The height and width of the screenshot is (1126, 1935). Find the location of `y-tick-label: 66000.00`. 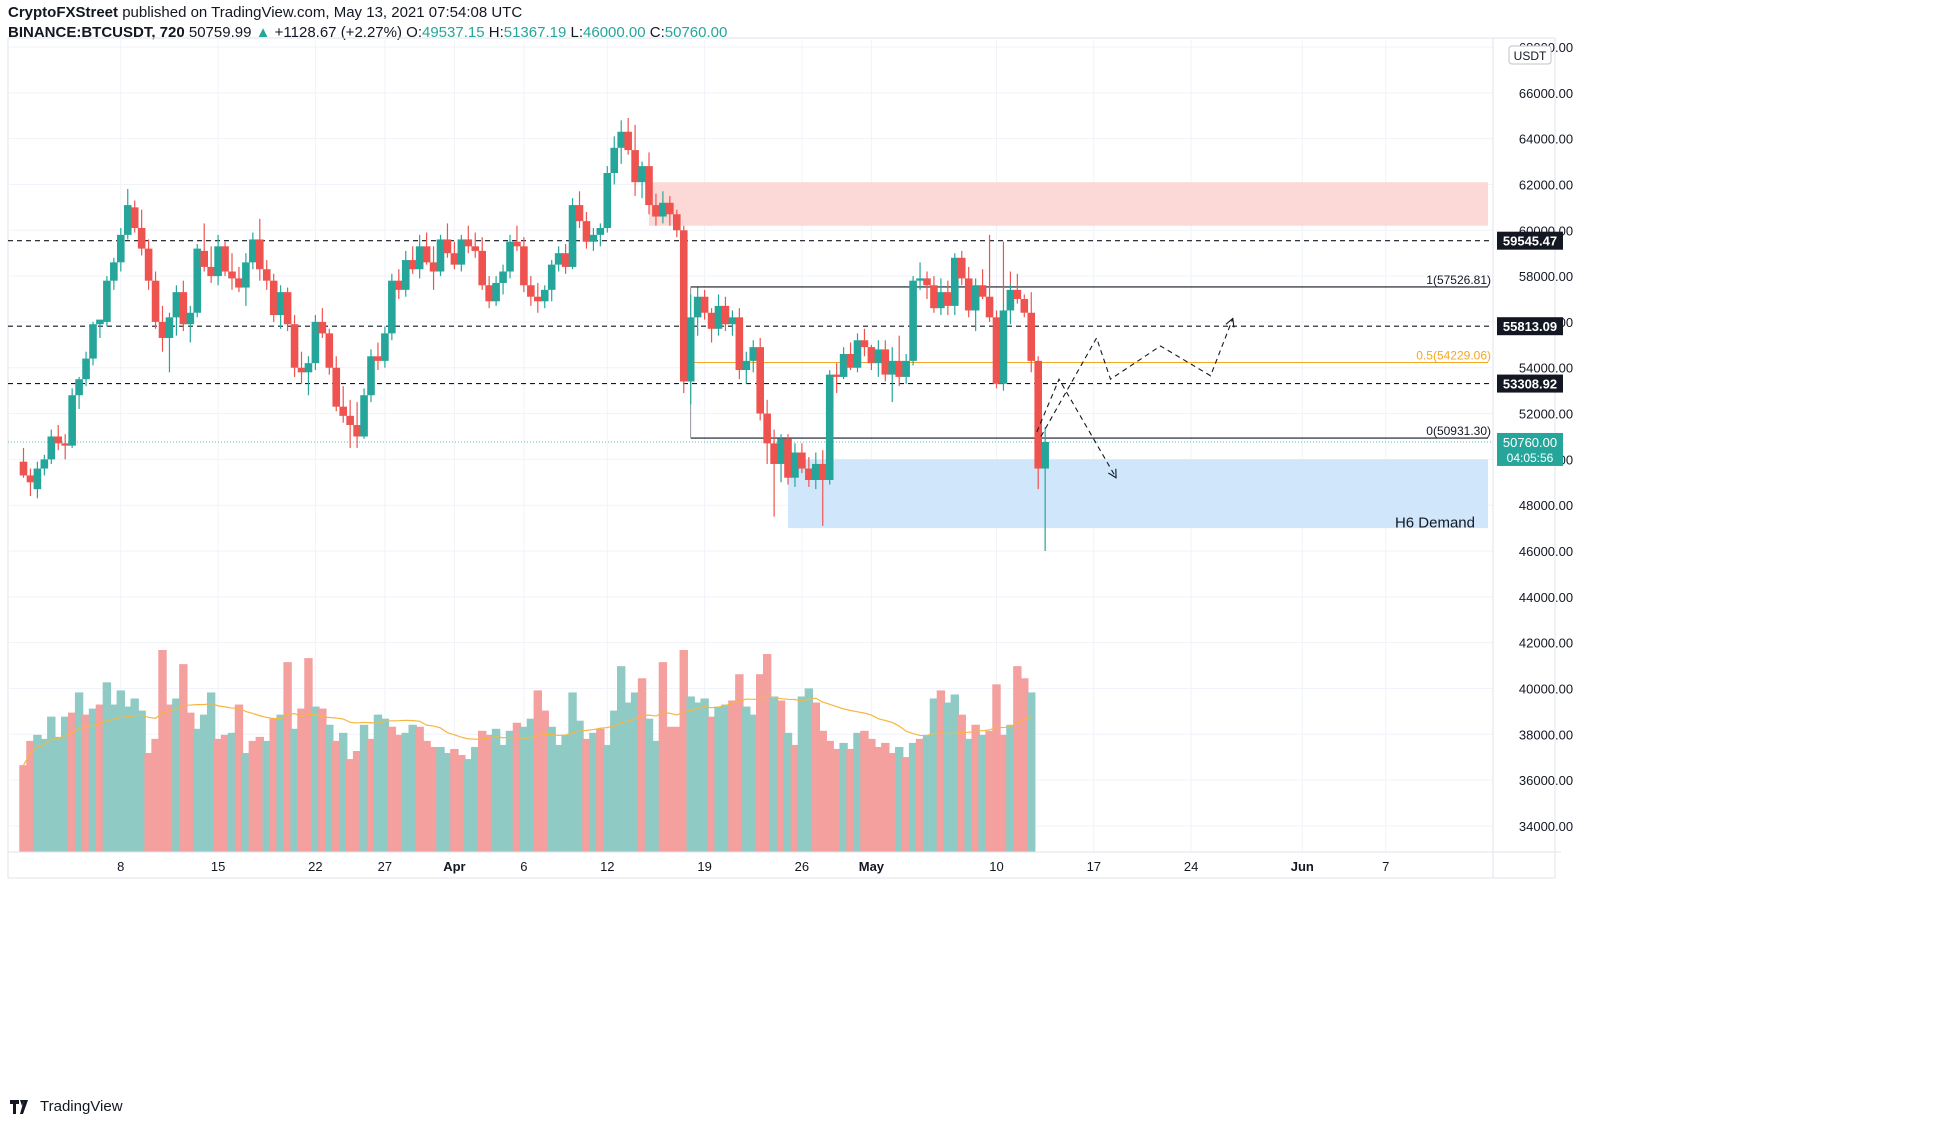

y-tick-label: 66000.00 is located at coordinates (1546, 93).